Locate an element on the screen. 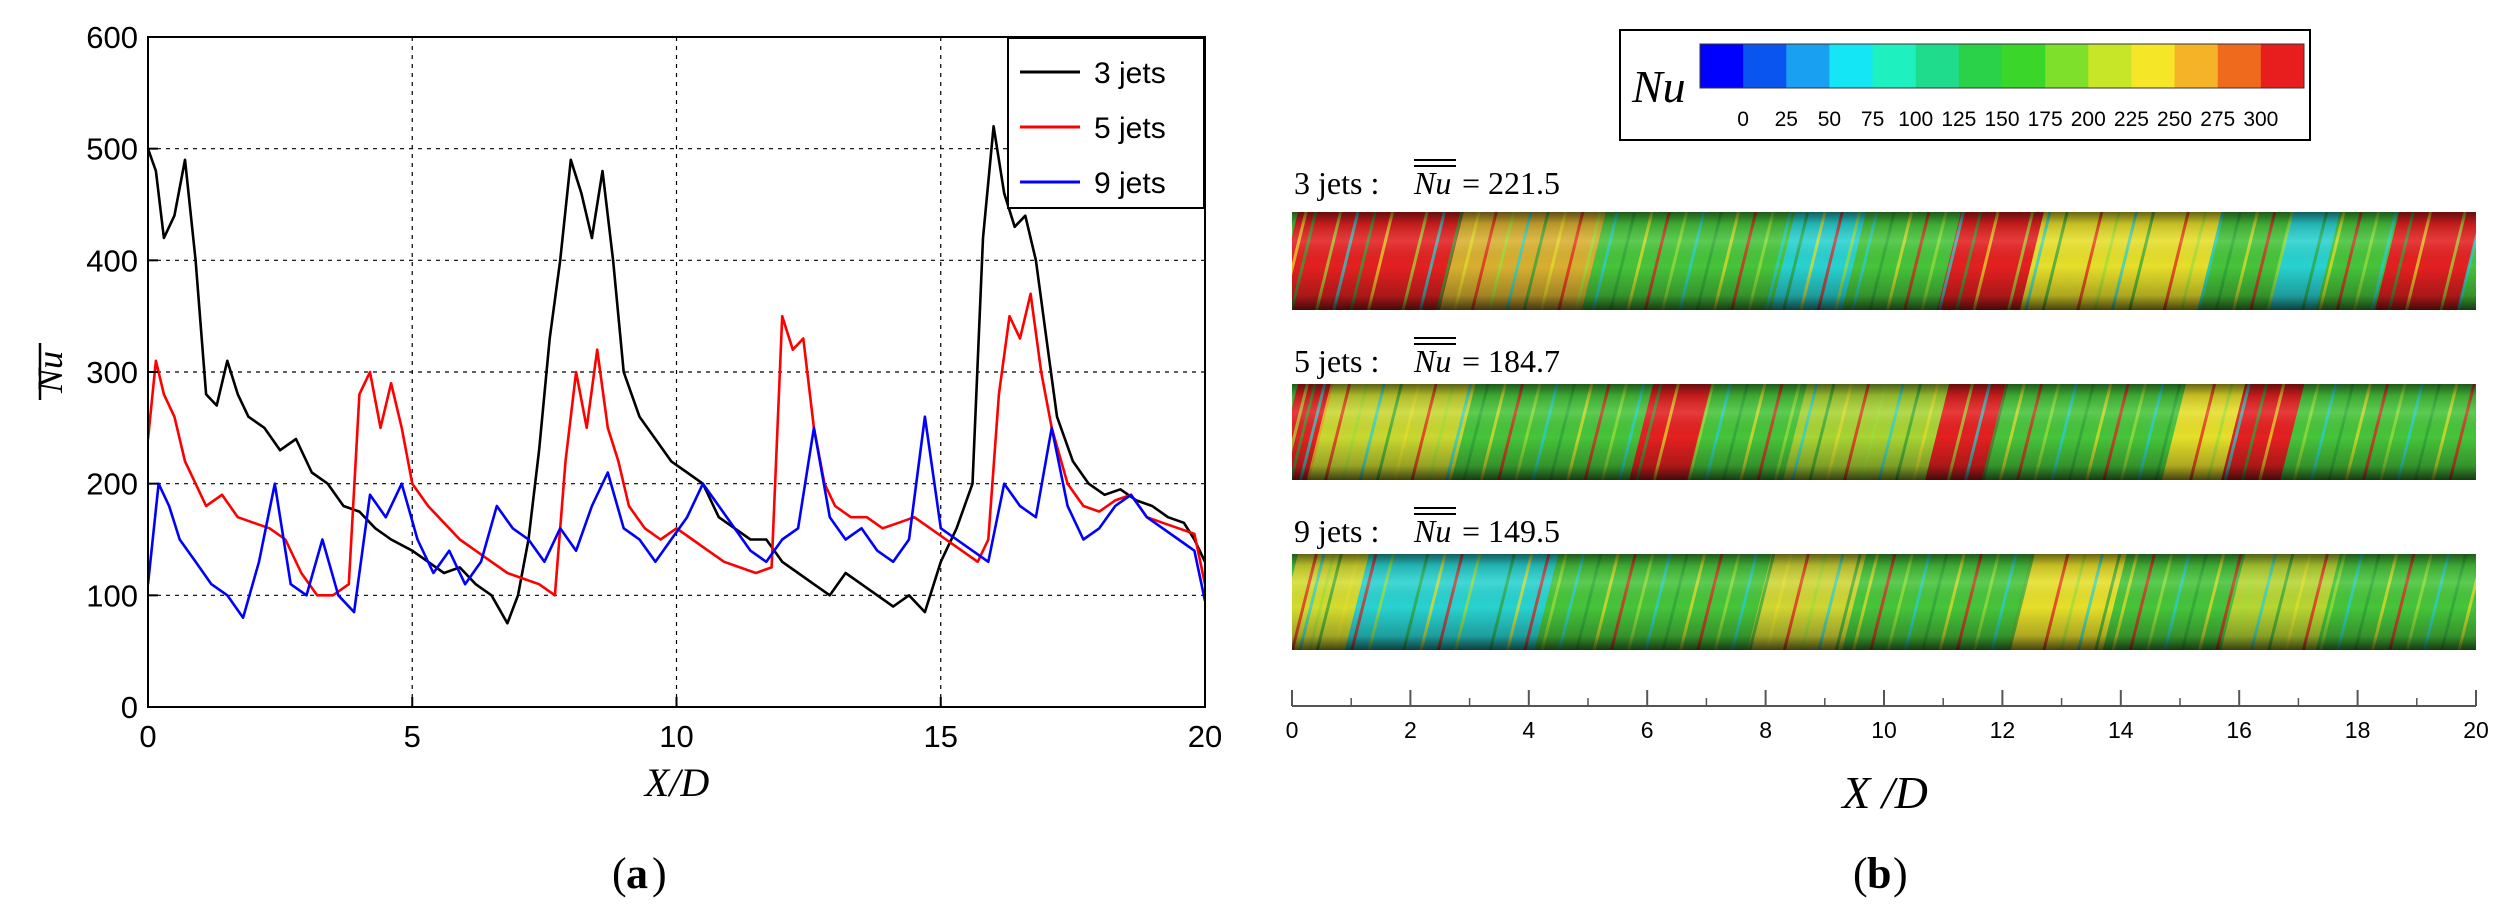 This screenshot has height=918, width=2502. y-tick-label-0: 0 is located at coordinates (129, 707).